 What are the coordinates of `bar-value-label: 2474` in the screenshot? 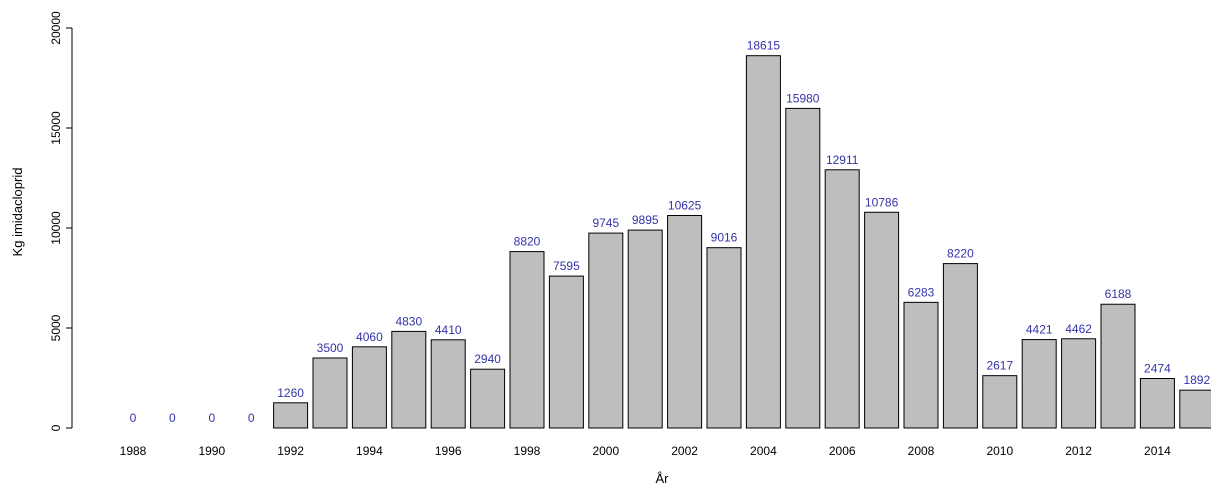 It's located at (1157, 369).